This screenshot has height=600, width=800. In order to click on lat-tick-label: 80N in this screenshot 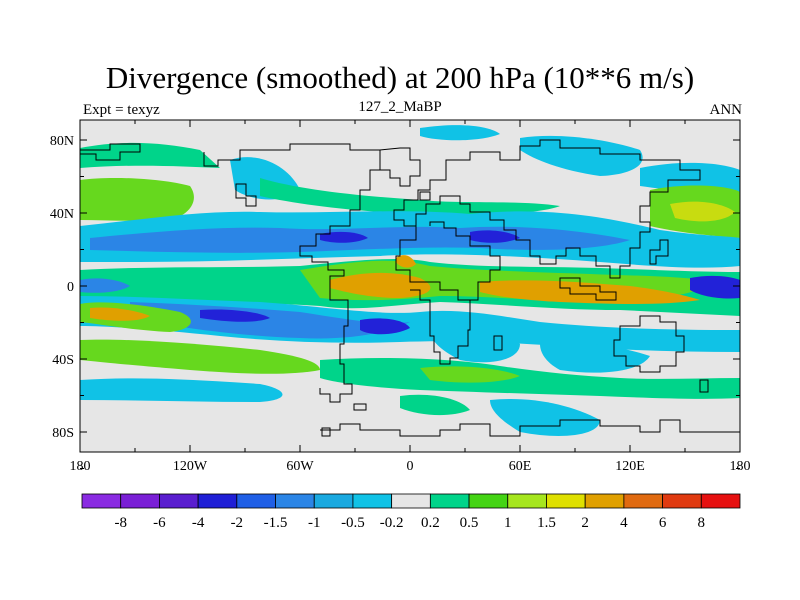, I will do `click(62, 141)`.